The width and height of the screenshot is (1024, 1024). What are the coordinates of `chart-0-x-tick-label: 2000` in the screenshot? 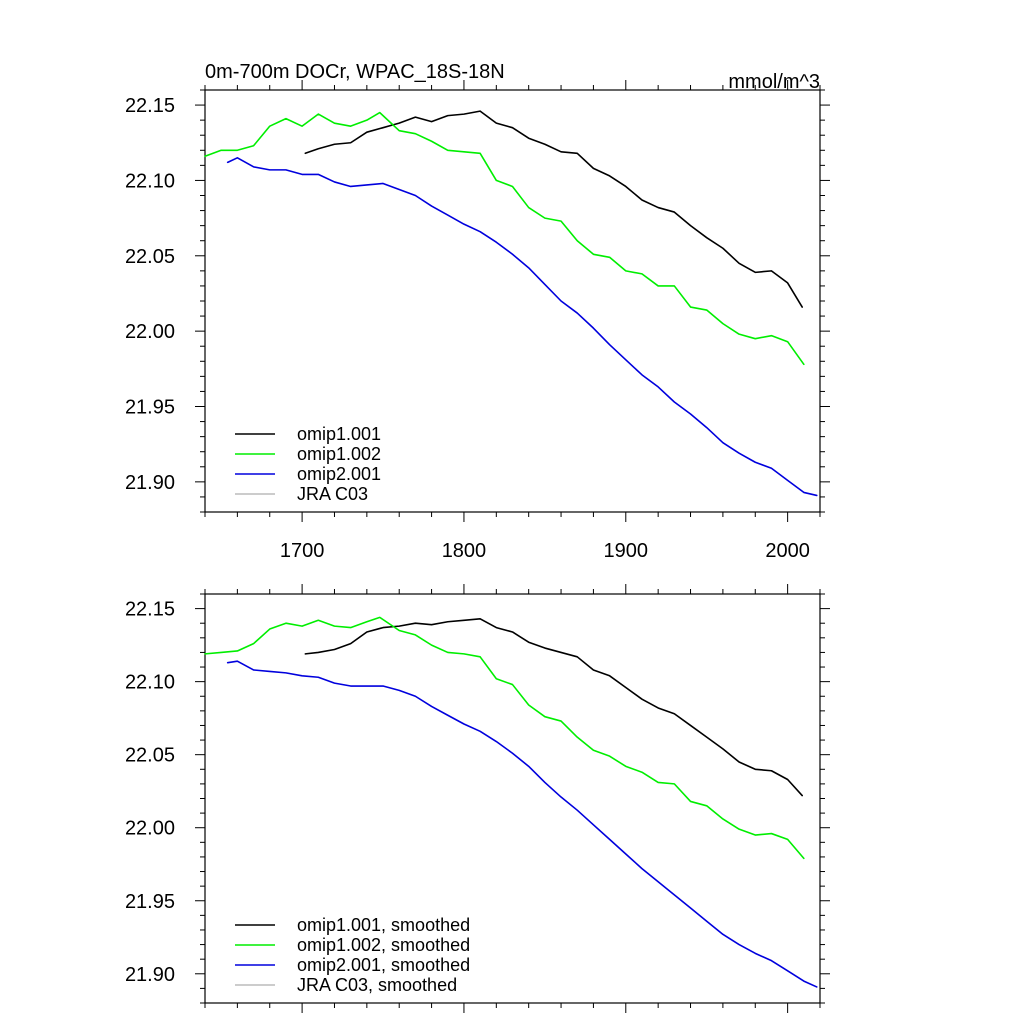 It's located at (787, 551).